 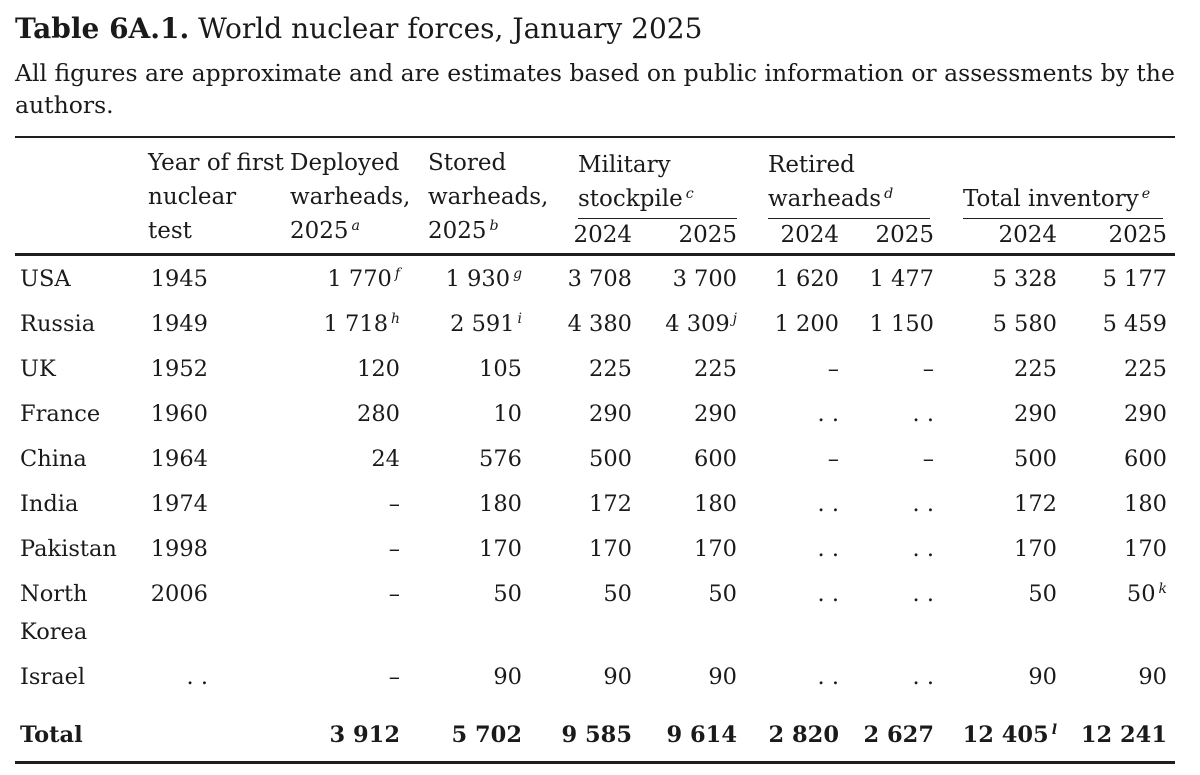 I want to click on year-value: 1952, so click(x=179, y=369).